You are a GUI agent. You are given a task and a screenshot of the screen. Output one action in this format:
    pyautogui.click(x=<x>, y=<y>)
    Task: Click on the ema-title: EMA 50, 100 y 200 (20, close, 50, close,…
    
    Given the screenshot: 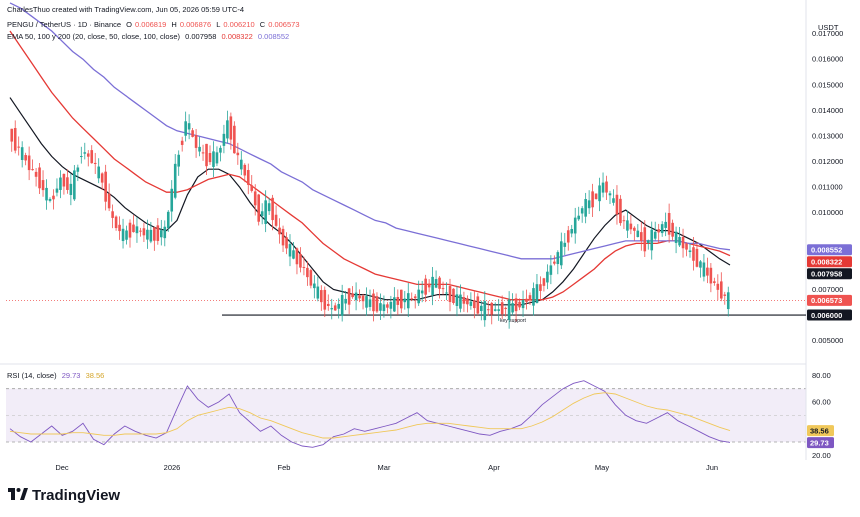 What is the action you would take?
    pyautogui.click(x=94, y=36)
    